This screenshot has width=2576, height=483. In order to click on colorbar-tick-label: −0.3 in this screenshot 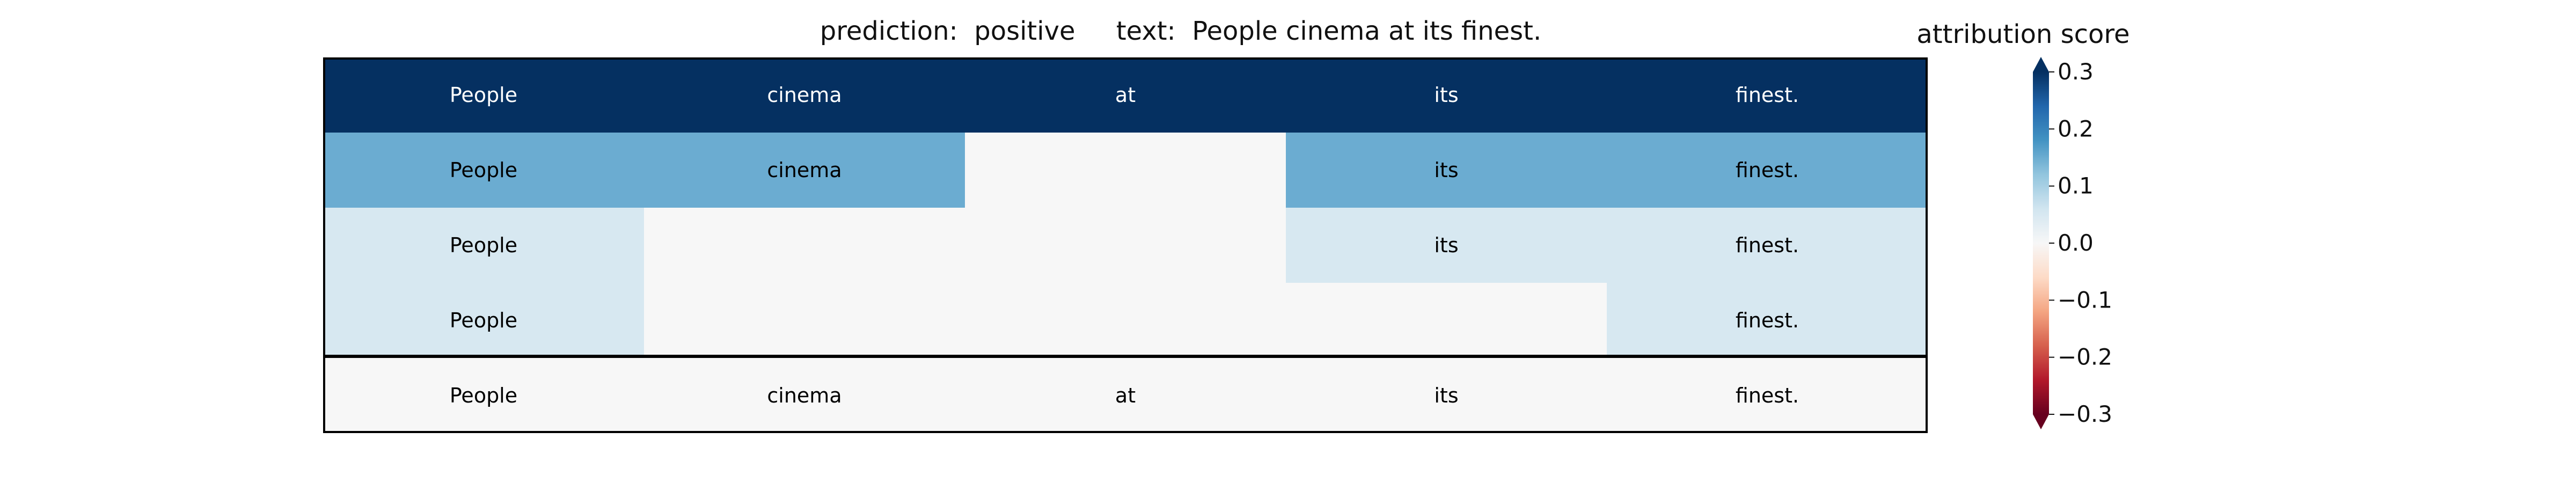, I will do `click(2085, 414)`.